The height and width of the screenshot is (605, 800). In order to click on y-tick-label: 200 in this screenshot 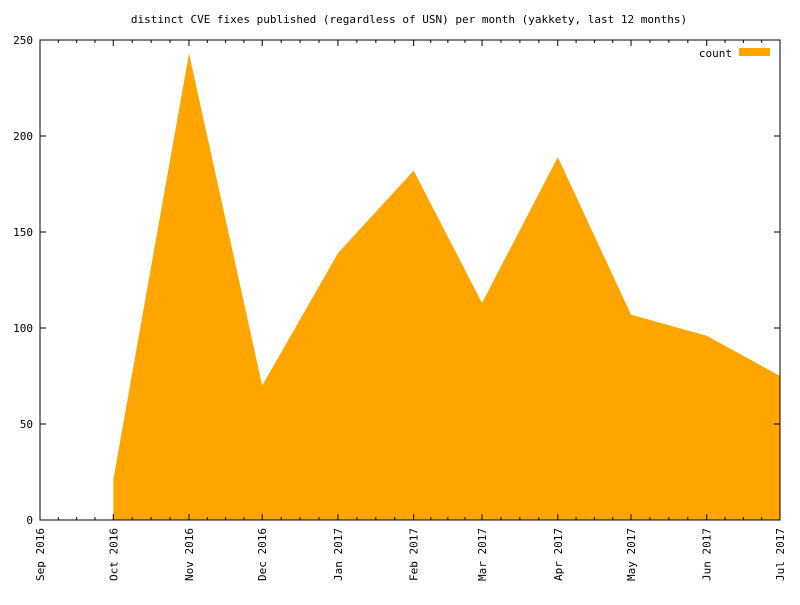, I will do `click(23, 136)`.